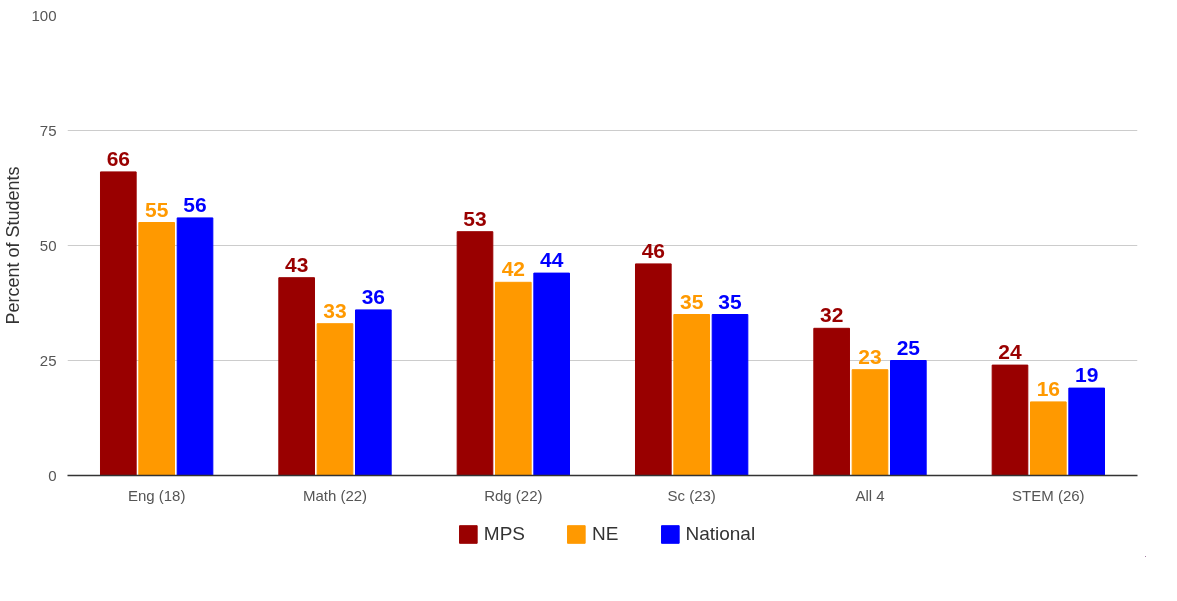 This screenshot has width=1177, height=601. I want to click on data-label: 19, so click(1087, 375).